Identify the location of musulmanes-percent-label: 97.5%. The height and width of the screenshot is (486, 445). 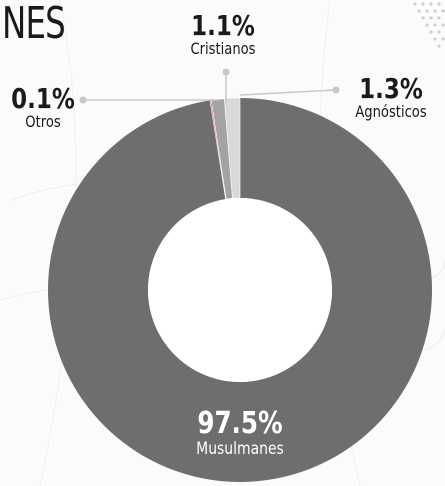
(240, 423).